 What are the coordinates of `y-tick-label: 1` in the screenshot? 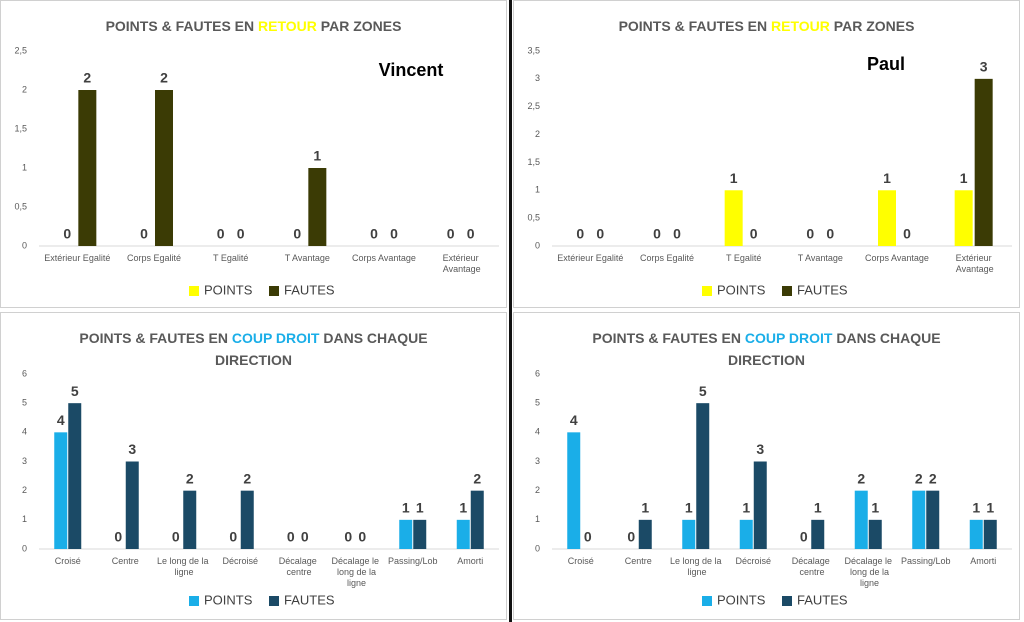 It's located at (537, 190).